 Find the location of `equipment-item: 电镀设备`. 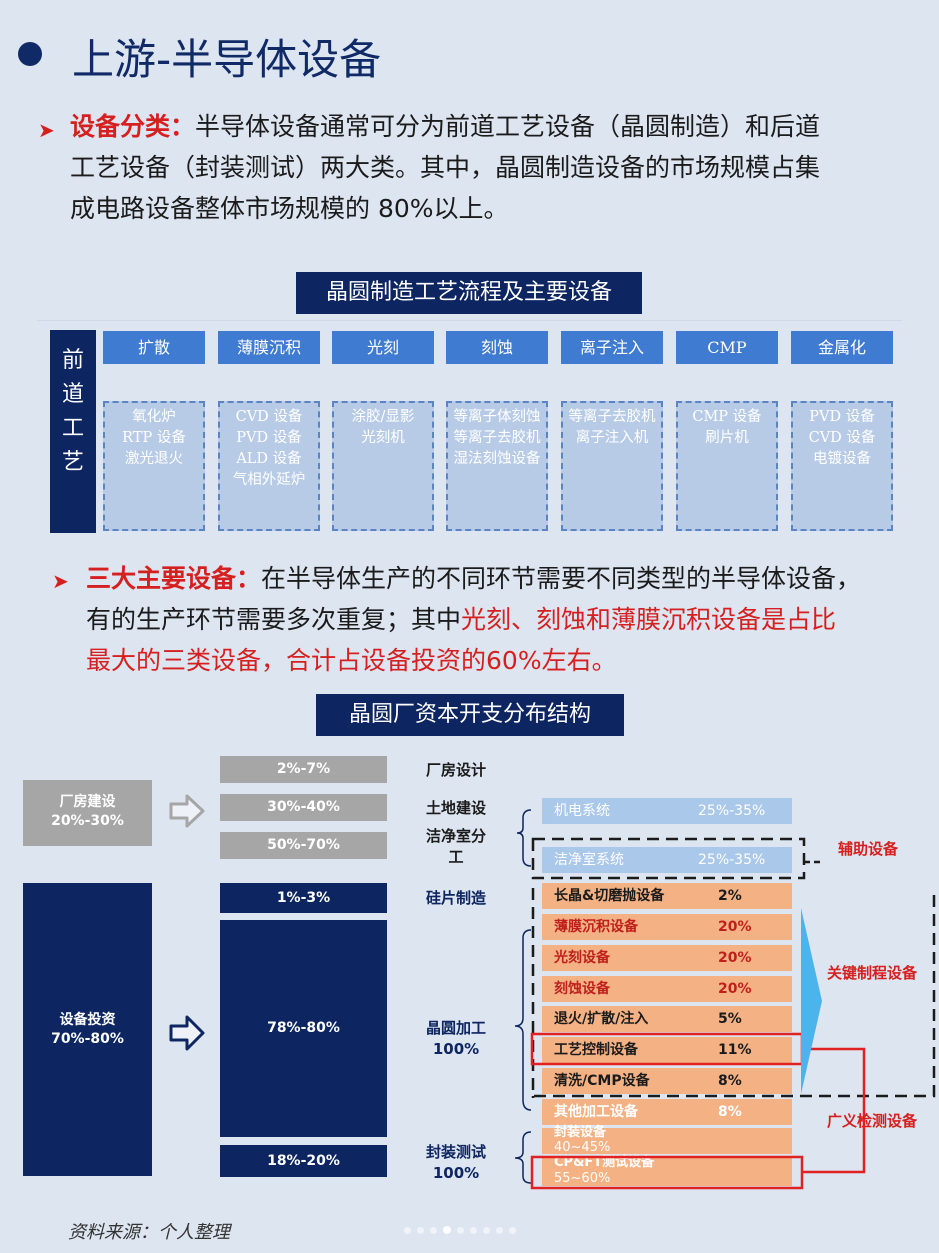

equipment-item: 电镀设备 is located at coordinates (842, 459).